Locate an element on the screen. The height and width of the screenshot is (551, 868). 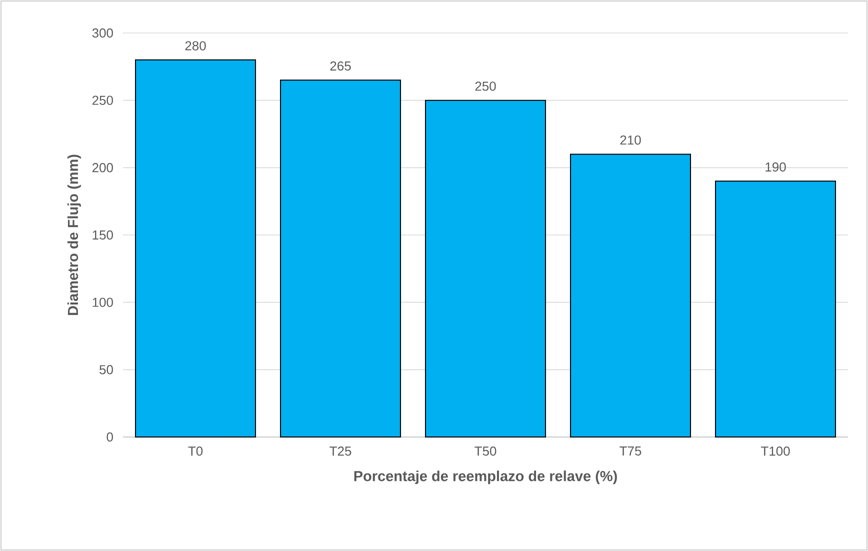
x-axis-title: Porcentaje de reemplazo de relave (%) is located at coordinates (485, 477).